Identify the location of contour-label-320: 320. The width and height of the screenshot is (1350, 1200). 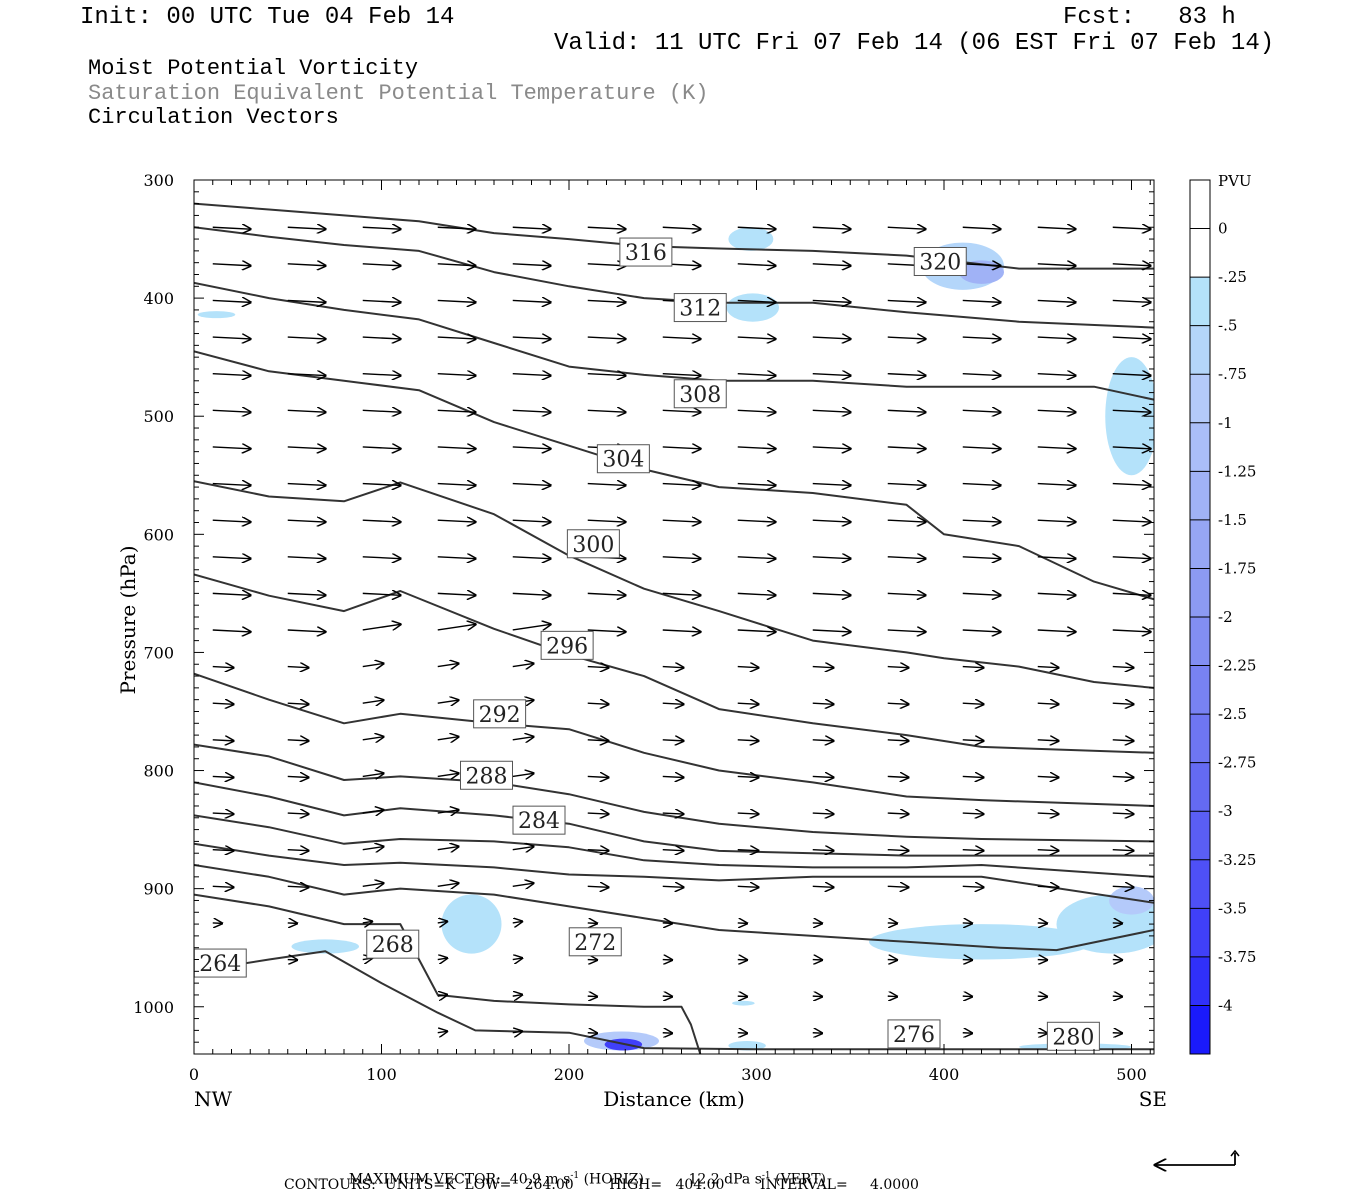
(940, 261).